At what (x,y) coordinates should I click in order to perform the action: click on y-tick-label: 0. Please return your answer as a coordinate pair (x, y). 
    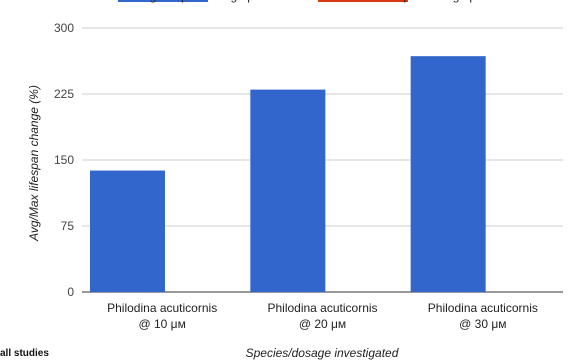
    Looking at the image, I should click on (70, 292).